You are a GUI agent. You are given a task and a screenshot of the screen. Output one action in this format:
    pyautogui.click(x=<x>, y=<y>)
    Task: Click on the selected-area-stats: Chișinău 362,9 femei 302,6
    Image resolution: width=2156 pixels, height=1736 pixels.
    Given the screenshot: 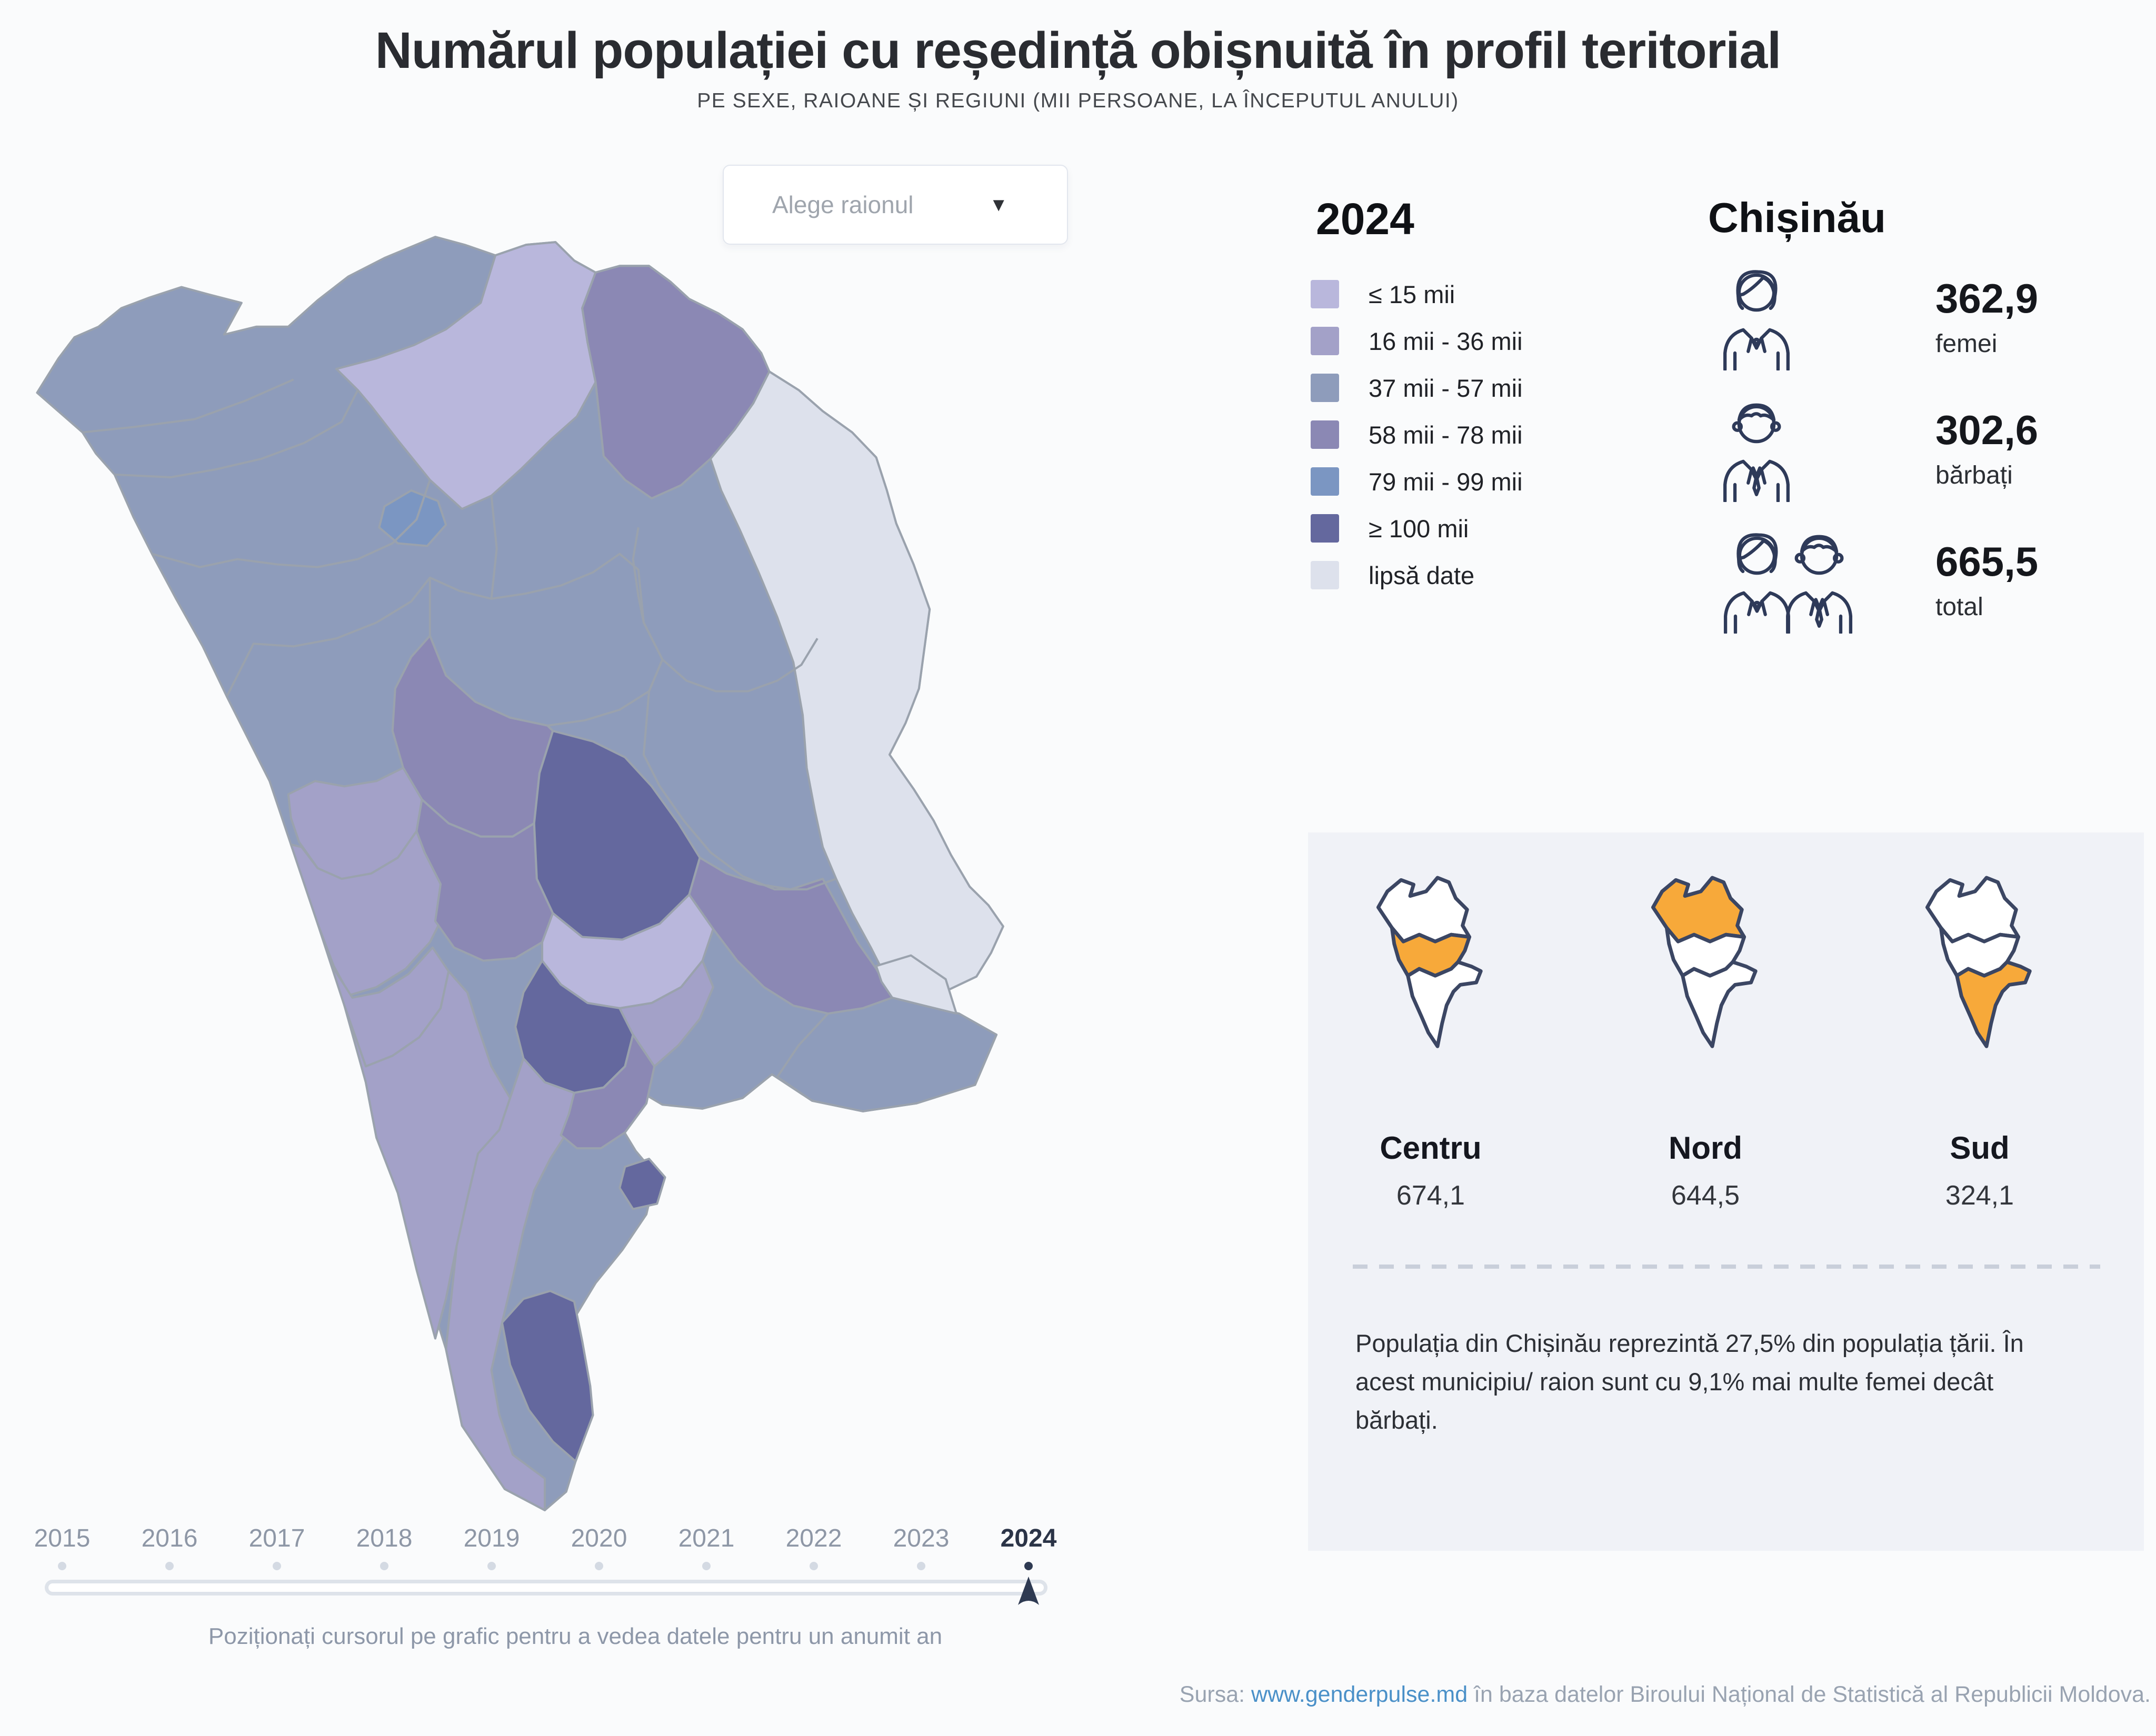 What is the action you would take?
    pyautogui.click(x=1929, y=414)
    